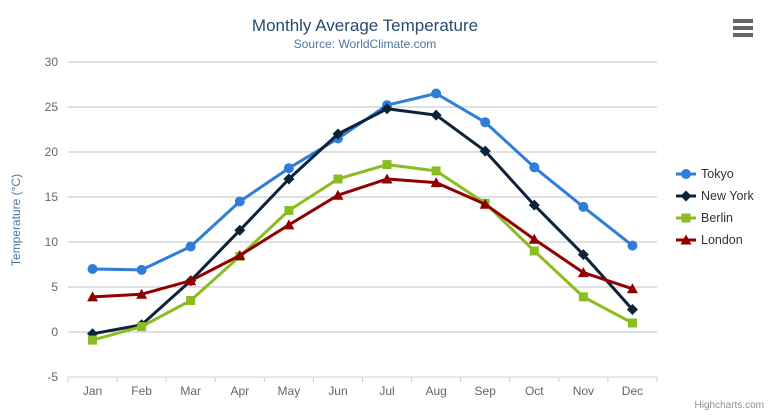 This screenshot has width=769, height=416. I want to click on x-axis-label-jul: Jul, so click(386, 391).